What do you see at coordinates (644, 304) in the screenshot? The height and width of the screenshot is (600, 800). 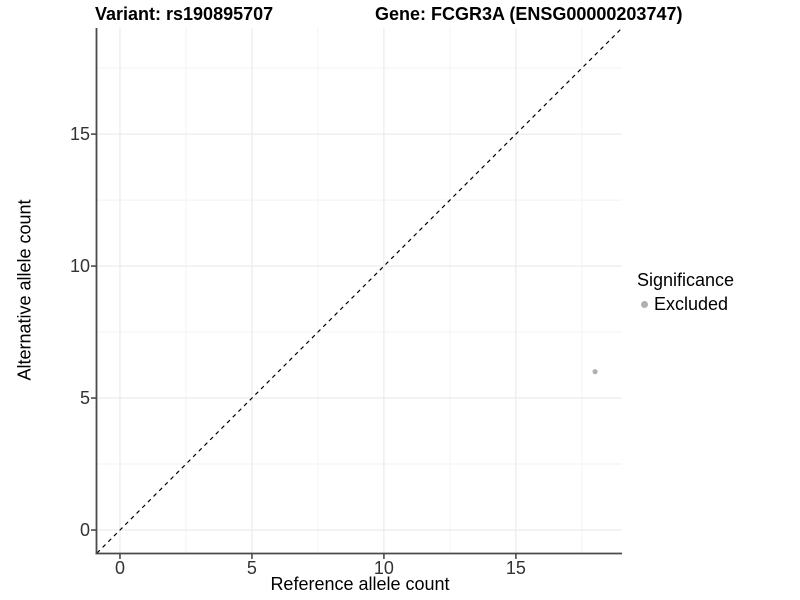 I see `excluded-point-swatch-icon` at bounding box center [644, 304].